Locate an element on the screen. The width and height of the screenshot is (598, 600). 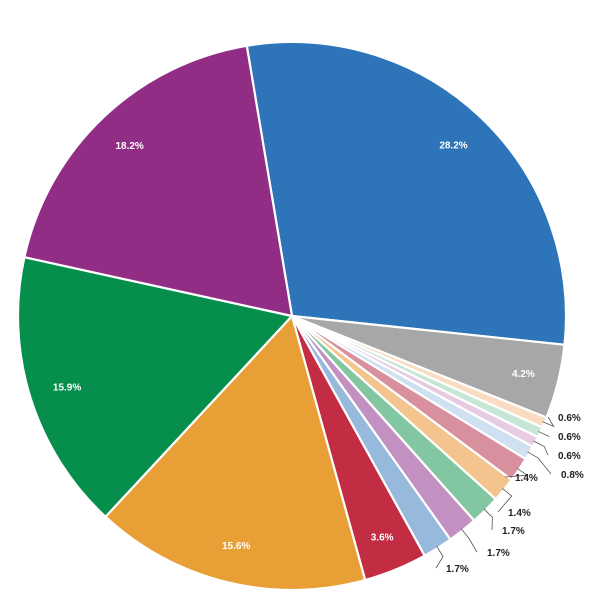
slice-label: 0.8% is located at coordinates (572, 475).